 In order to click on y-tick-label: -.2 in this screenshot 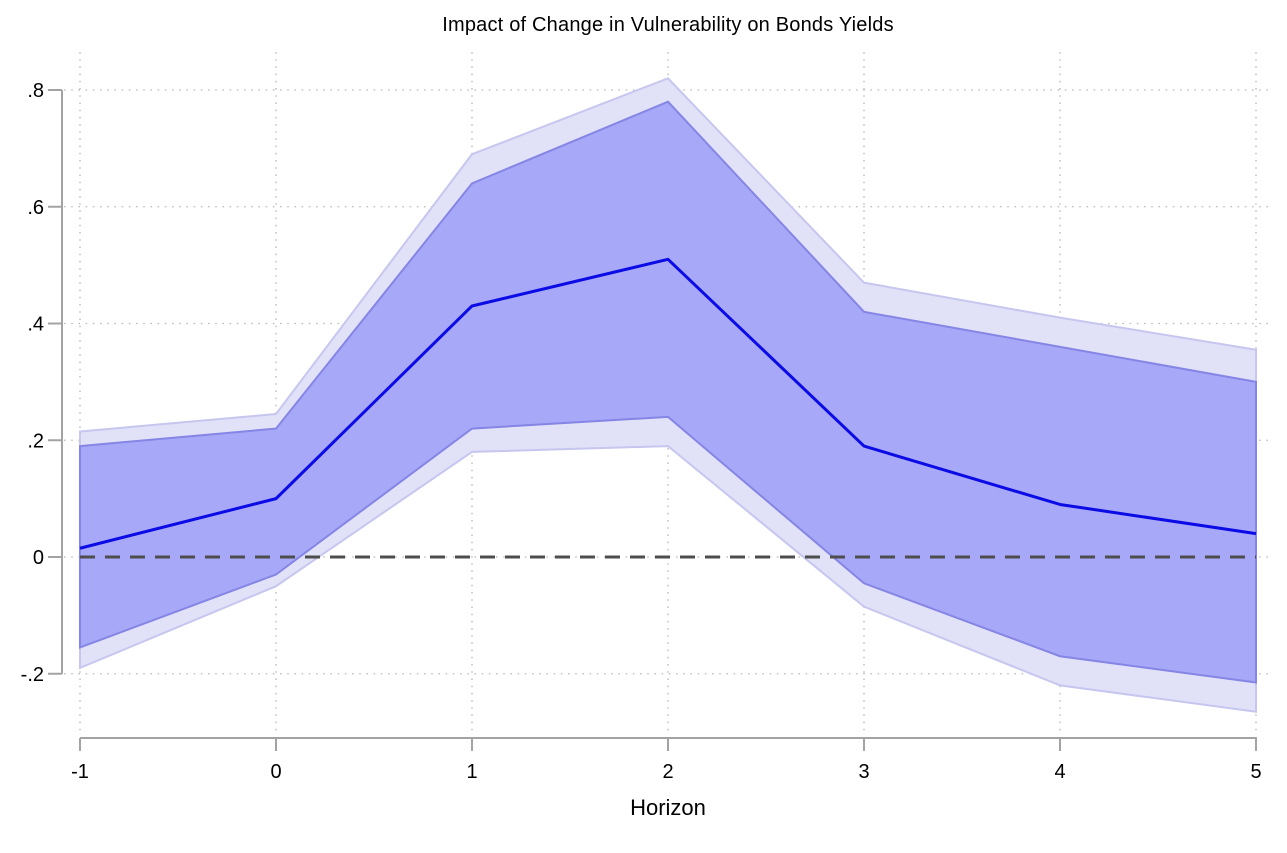, I will do `click(32, 675)`.